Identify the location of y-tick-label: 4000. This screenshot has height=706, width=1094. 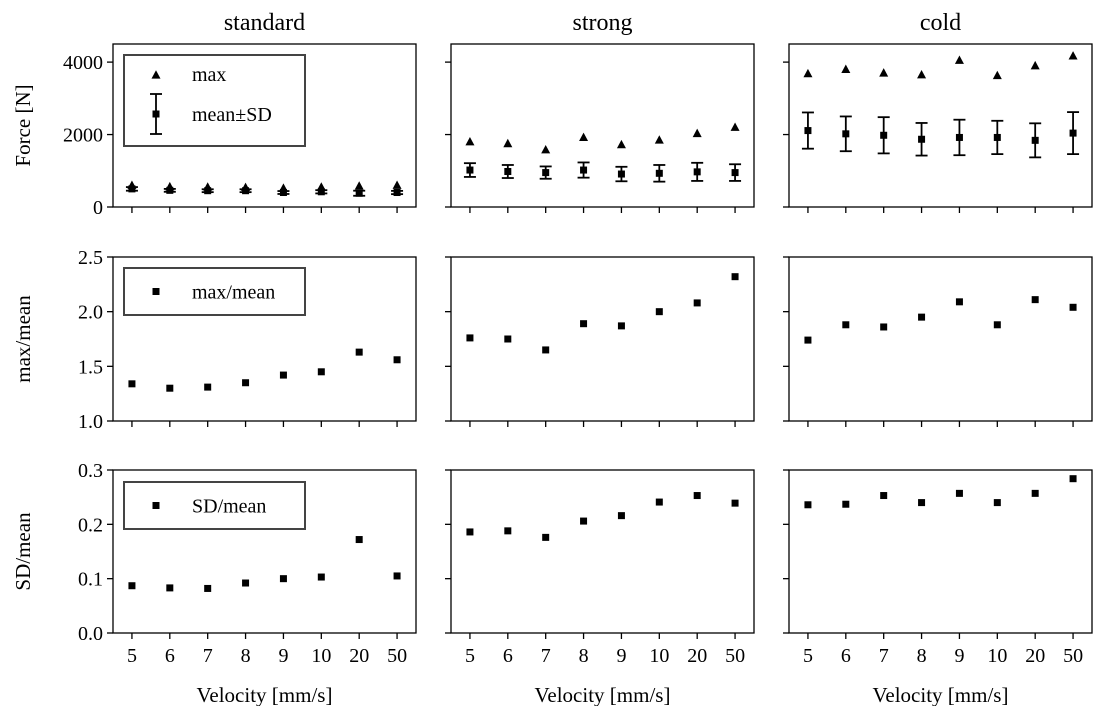
(83, 63).